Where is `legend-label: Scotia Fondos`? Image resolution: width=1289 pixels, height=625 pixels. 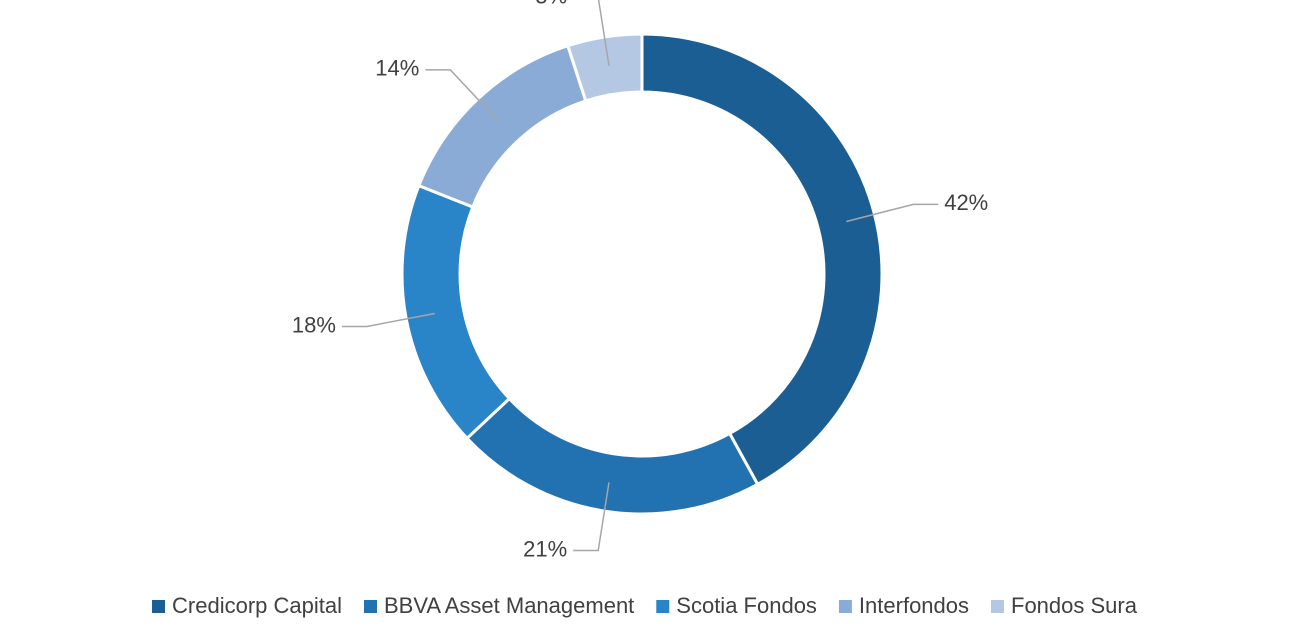
legend-label: Scotia Fondos is located at coordinates (746, 605).